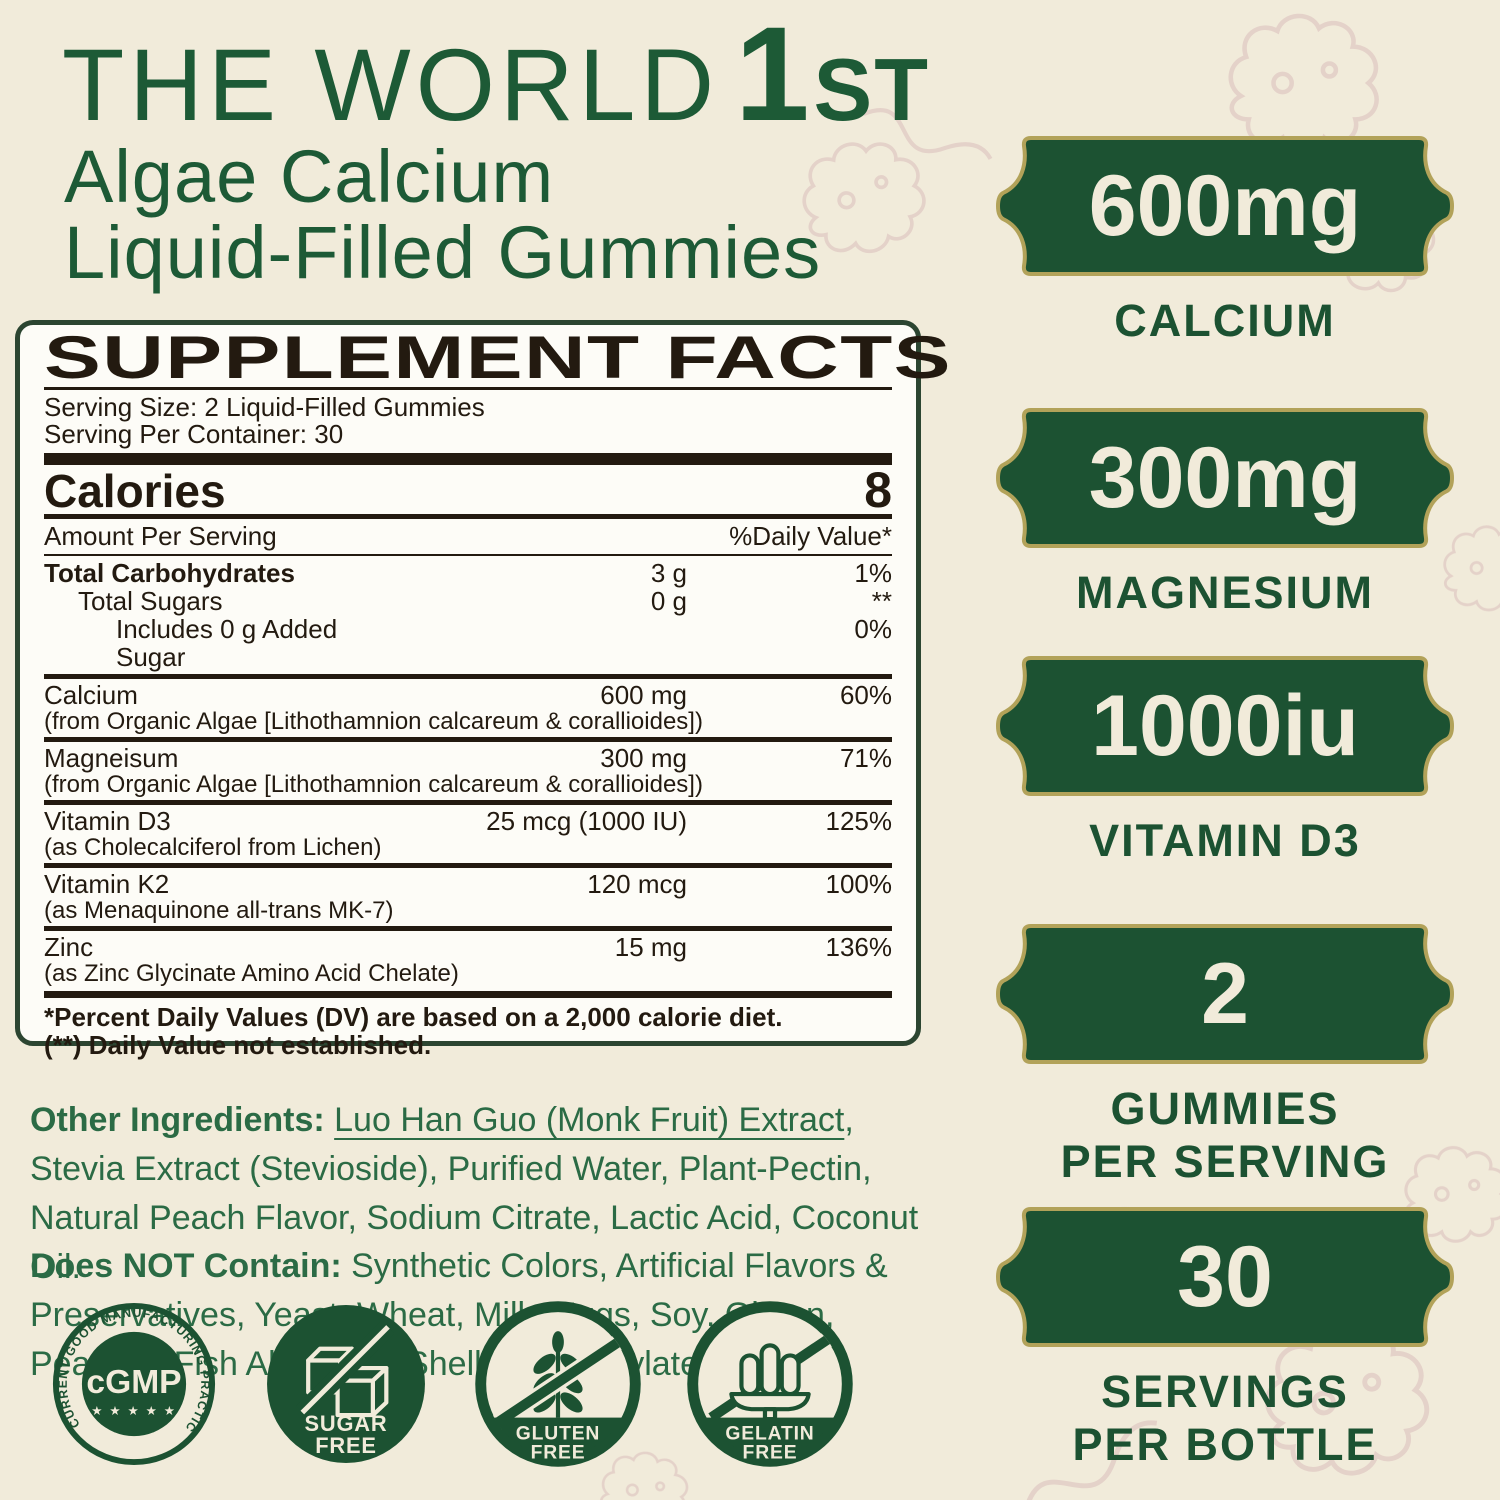 The image size is (1500, 1500). I want to click on plaque-icon: 600mg, so click(1225, 206).